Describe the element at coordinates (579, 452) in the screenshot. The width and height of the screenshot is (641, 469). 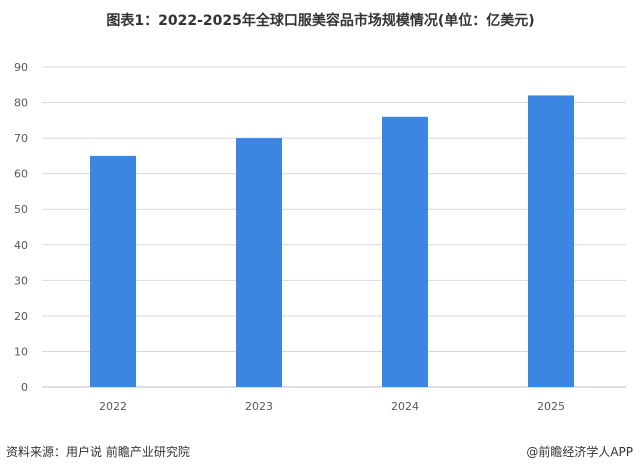
I see `brand-label: @前瞻经济学人APP` at that location.